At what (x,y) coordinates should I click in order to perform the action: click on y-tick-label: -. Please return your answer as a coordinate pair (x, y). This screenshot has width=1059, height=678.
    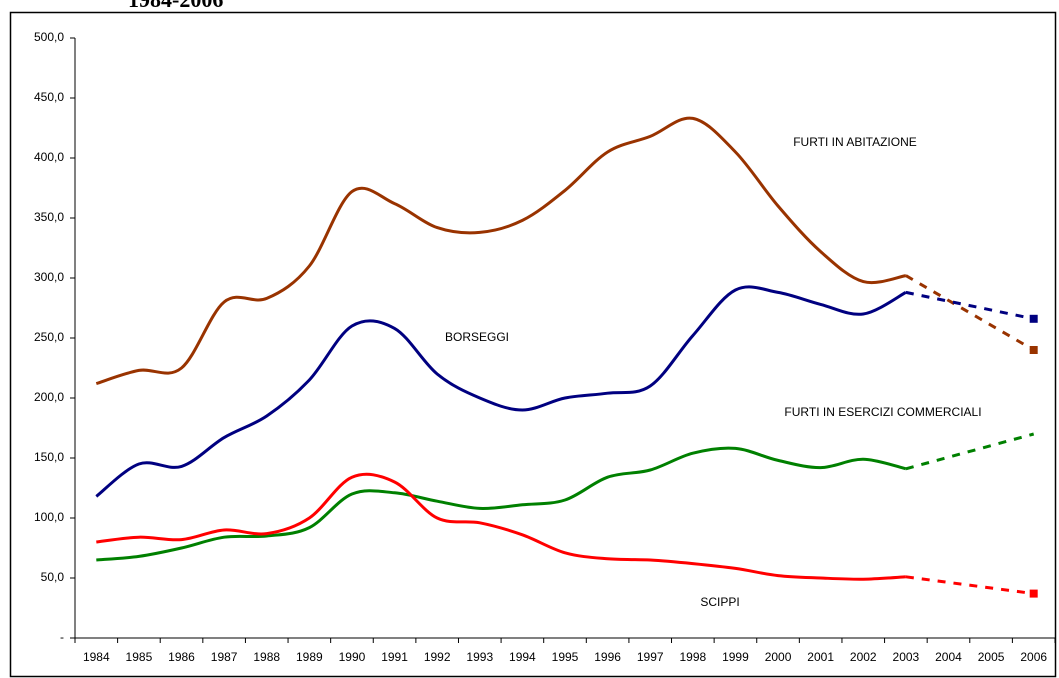
    Looking at the image, I should click on (62, 637).